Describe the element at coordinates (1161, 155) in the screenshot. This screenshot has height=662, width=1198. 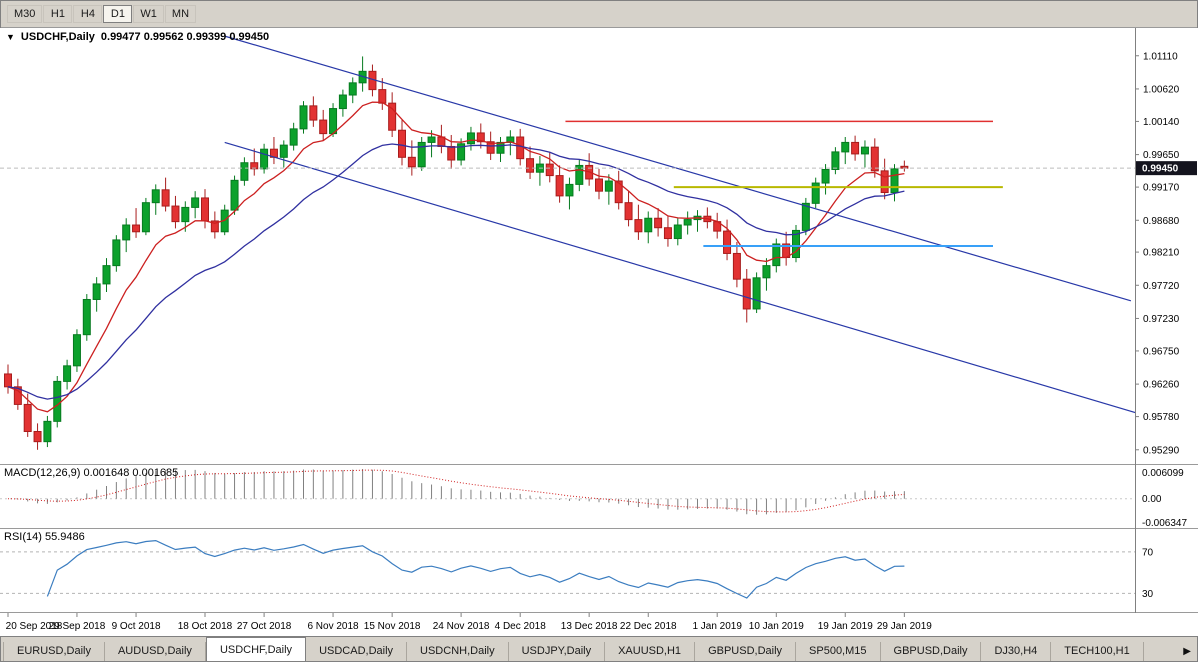
I see `svg-text: 0.99650` at that location.